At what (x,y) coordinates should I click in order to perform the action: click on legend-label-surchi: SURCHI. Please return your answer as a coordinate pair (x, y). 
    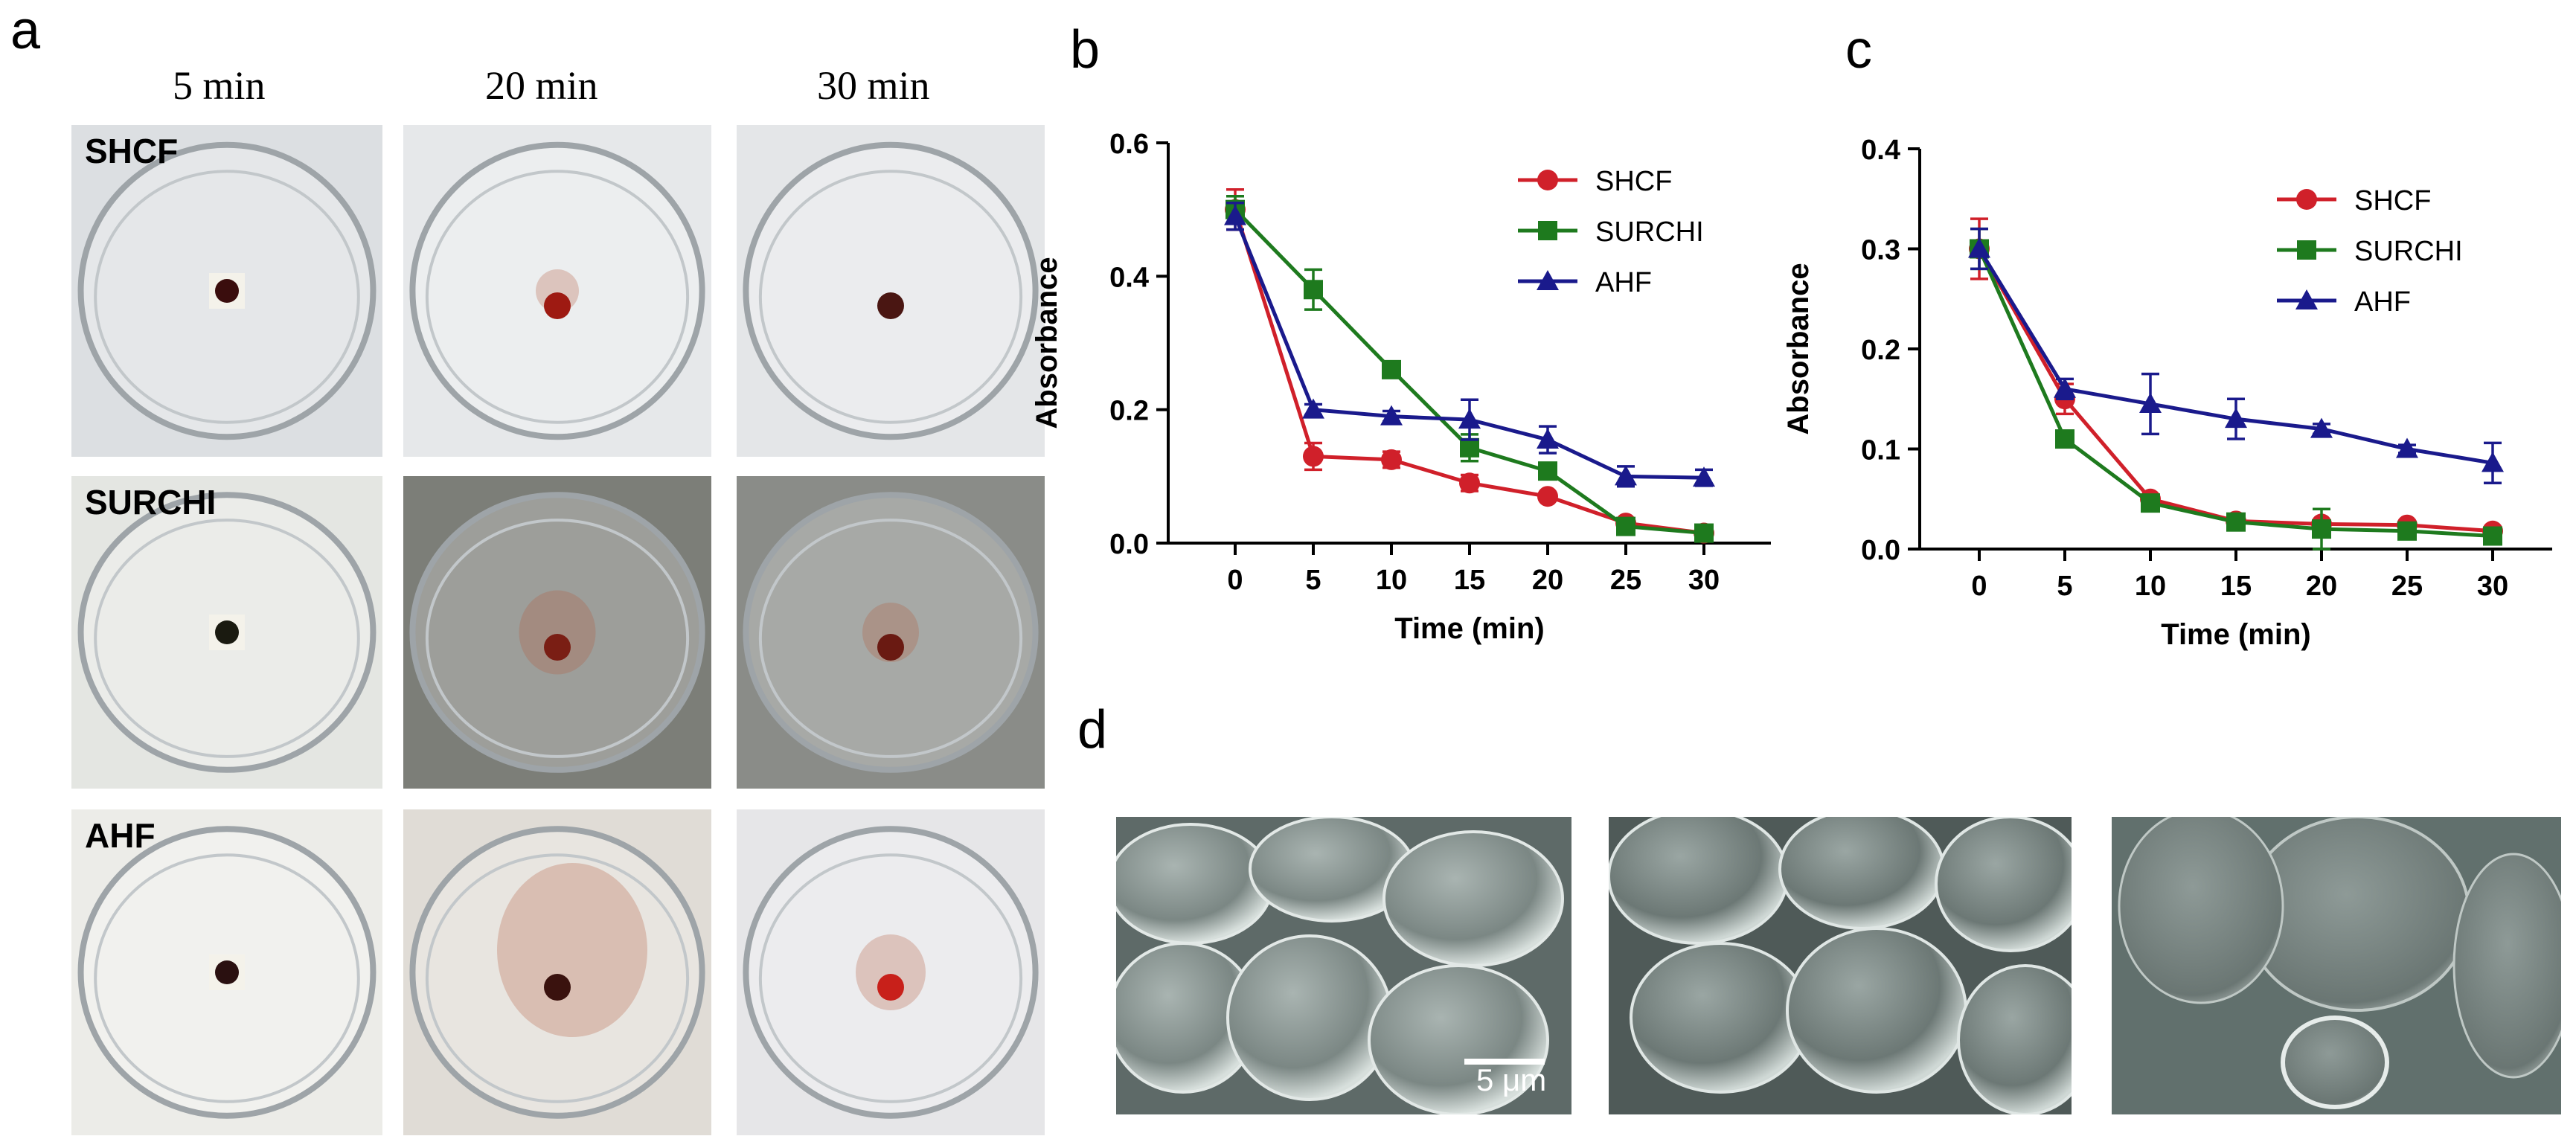
    Looking at the image, I should click on (2408, 251).